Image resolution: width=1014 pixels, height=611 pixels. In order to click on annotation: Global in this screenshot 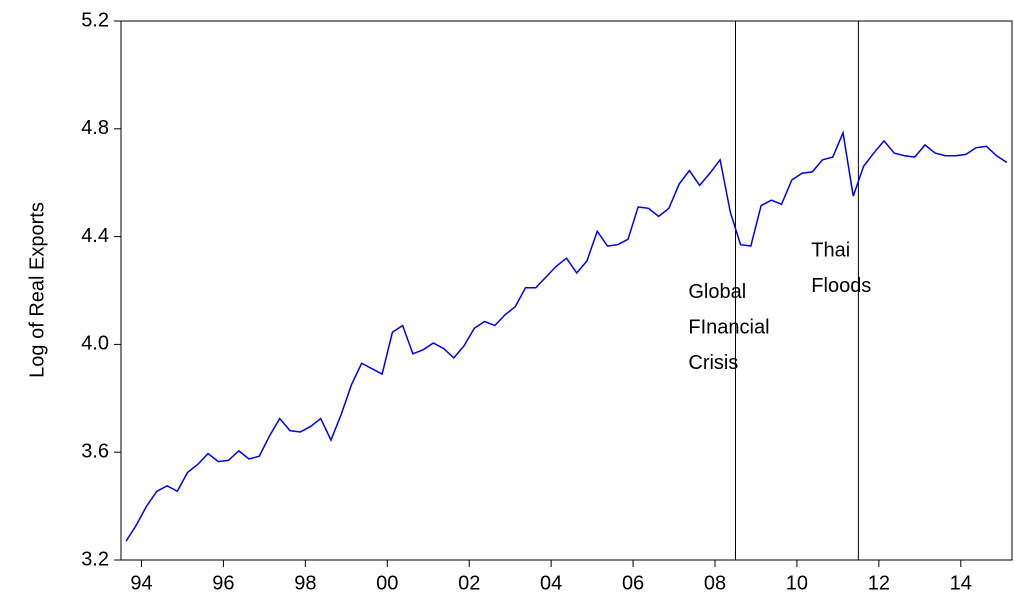, I will do `click(717, 292)`.